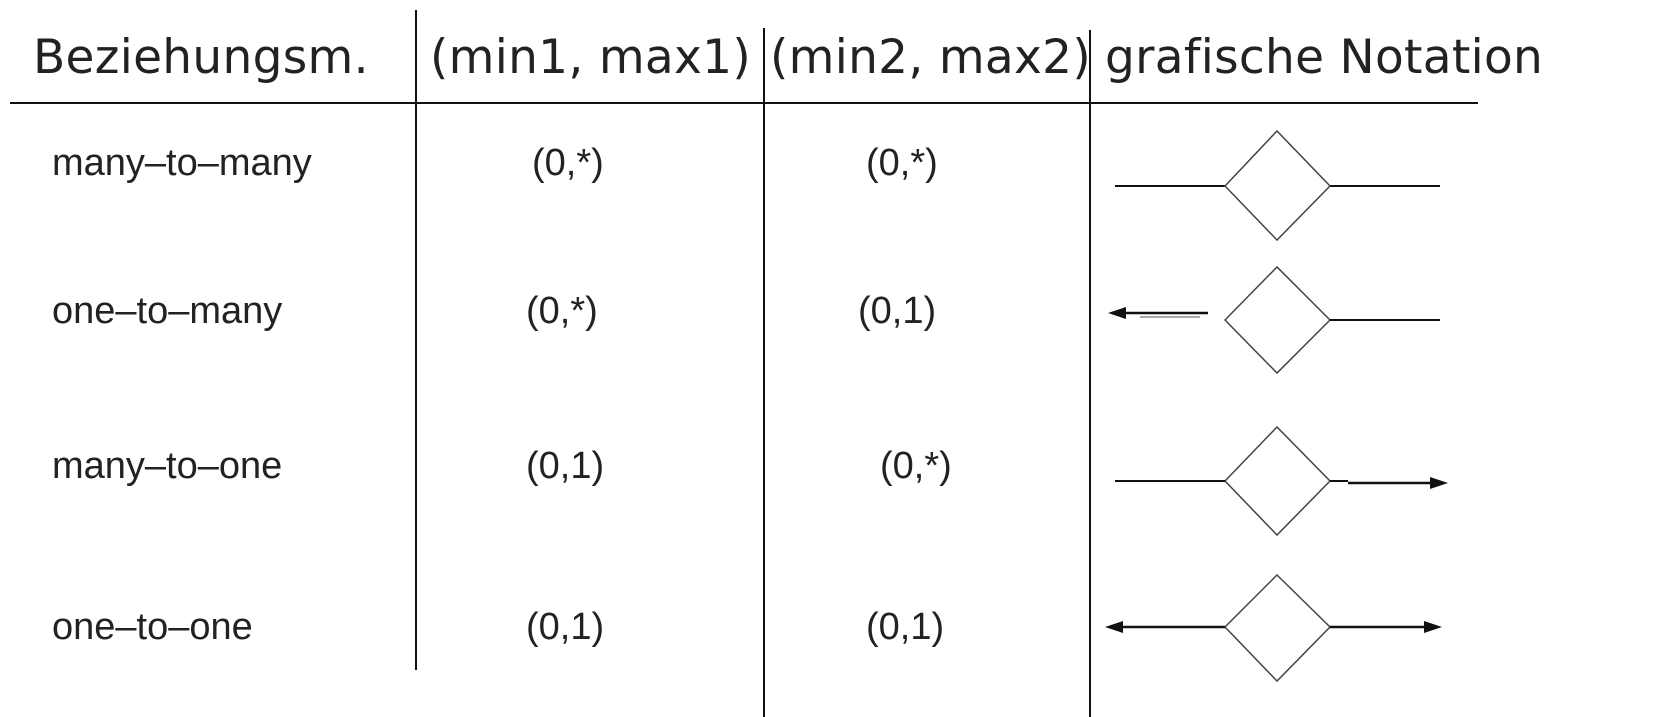 The image size is (1655, 717). Describe the element at coordinates (152, 627) in the screenshot. I see `row-4-relationship: one–to–one` at that location.